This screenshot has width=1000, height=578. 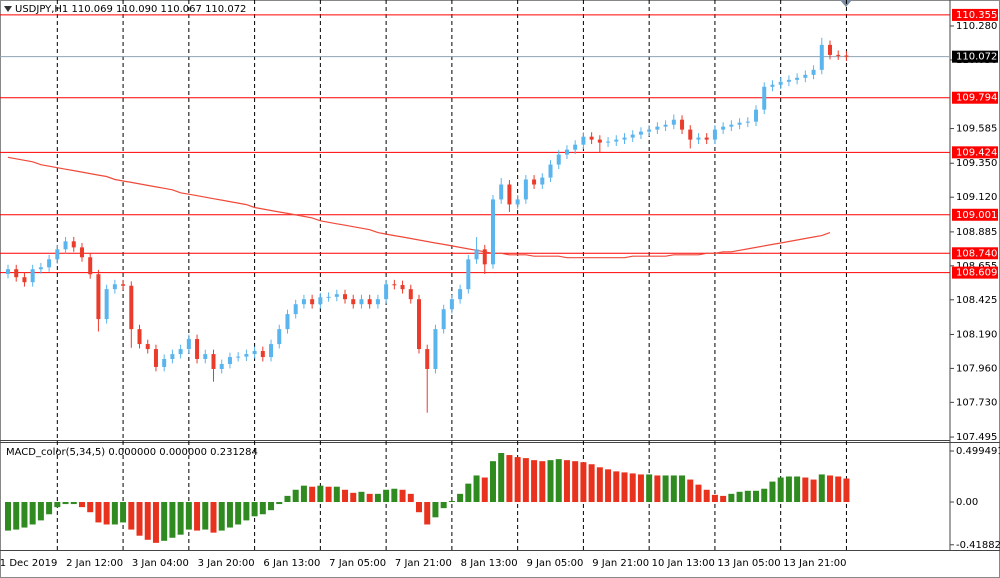 I want to click on menu-icon, so click(x=8, y=9).